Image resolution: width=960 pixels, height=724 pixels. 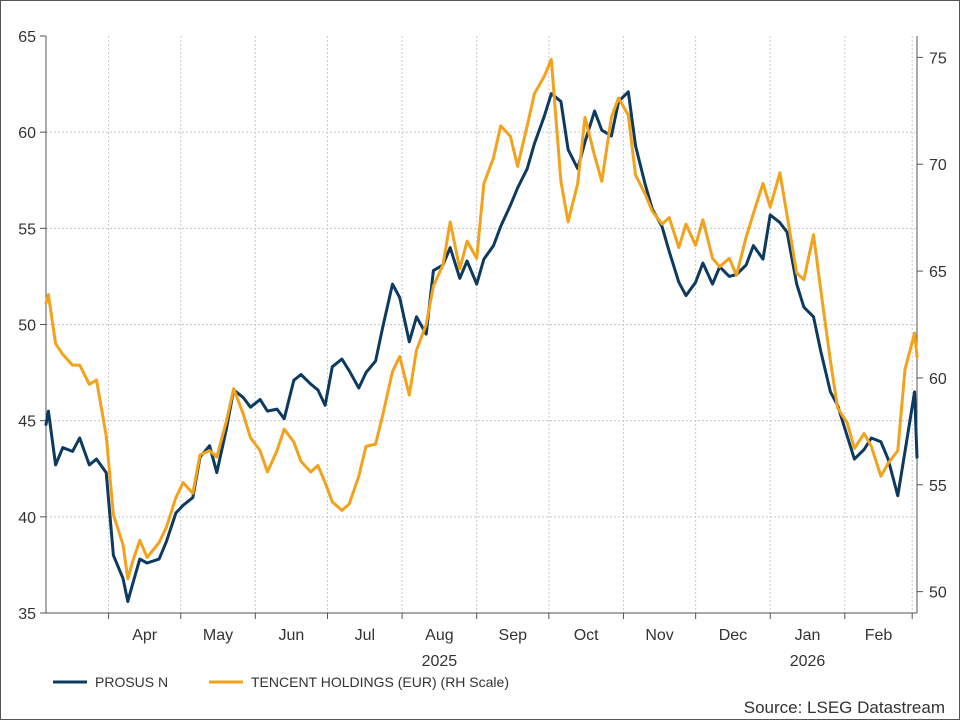 What do you see at coordinates (439, 635) in the screenshot?
I see `month-label: Aug` at bounding box center [439, 635].